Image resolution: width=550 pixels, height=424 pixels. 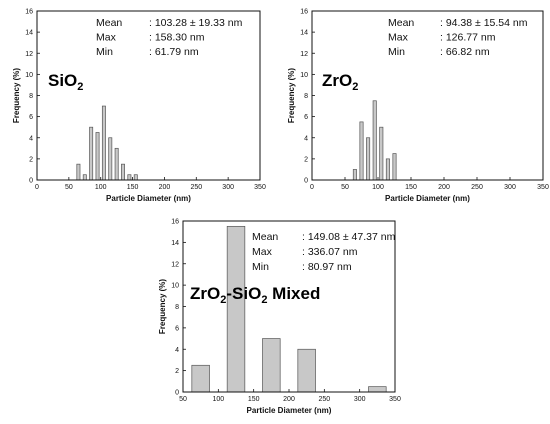 I want to click on stat-value: : 80.97 nm, so click(x=327, y=267).